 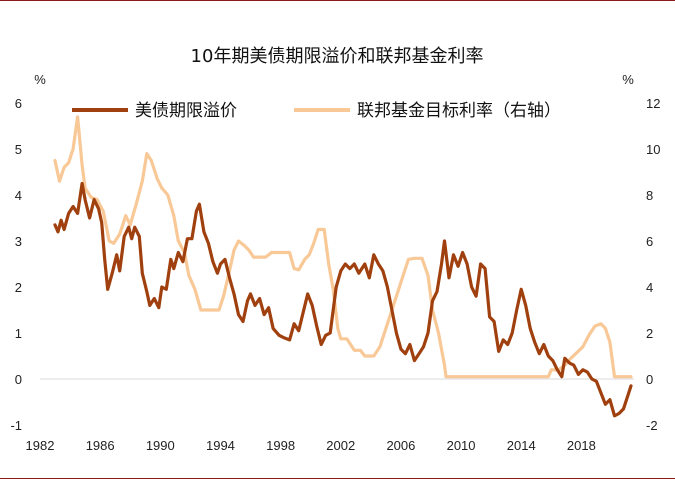 I want to click on left-tick-label: 1, so click(x=18, y=333).